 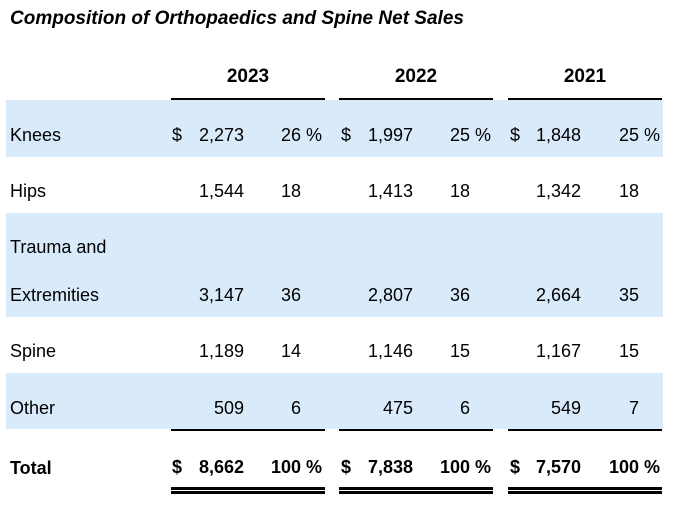 I want to click on amount-cell: 475, so click(x=397, y=408).